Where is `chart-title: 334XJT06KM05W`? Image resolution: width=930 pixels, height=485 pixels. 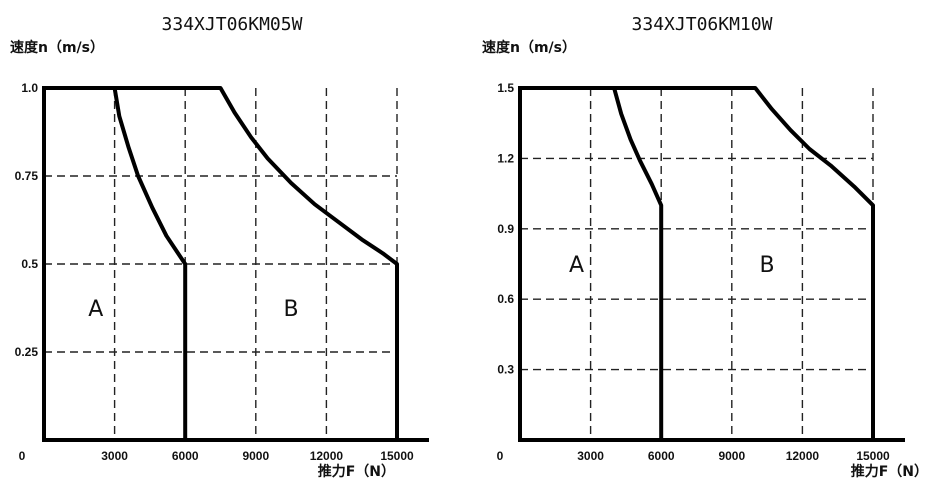
chart-title: 334XJT06KM05W is located at coordinates (232, 24).